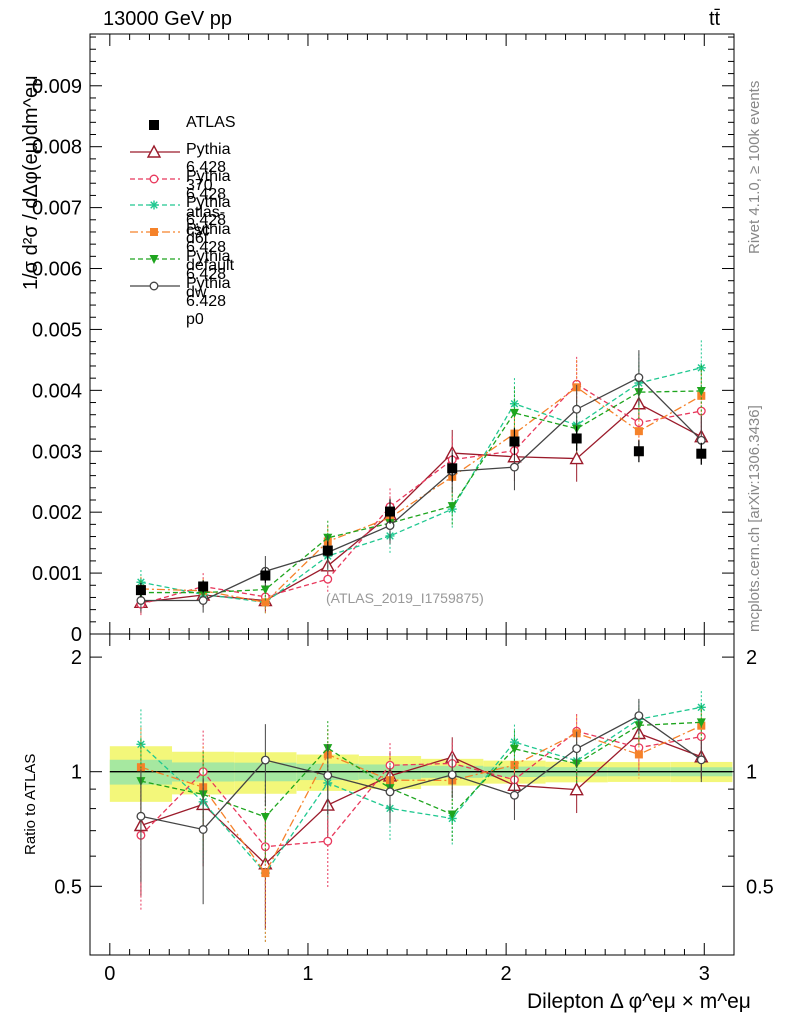  Describe the element at coordinates (751, 658) in the screenshot. I see `ratio-tick-label-right: 2` at that location.